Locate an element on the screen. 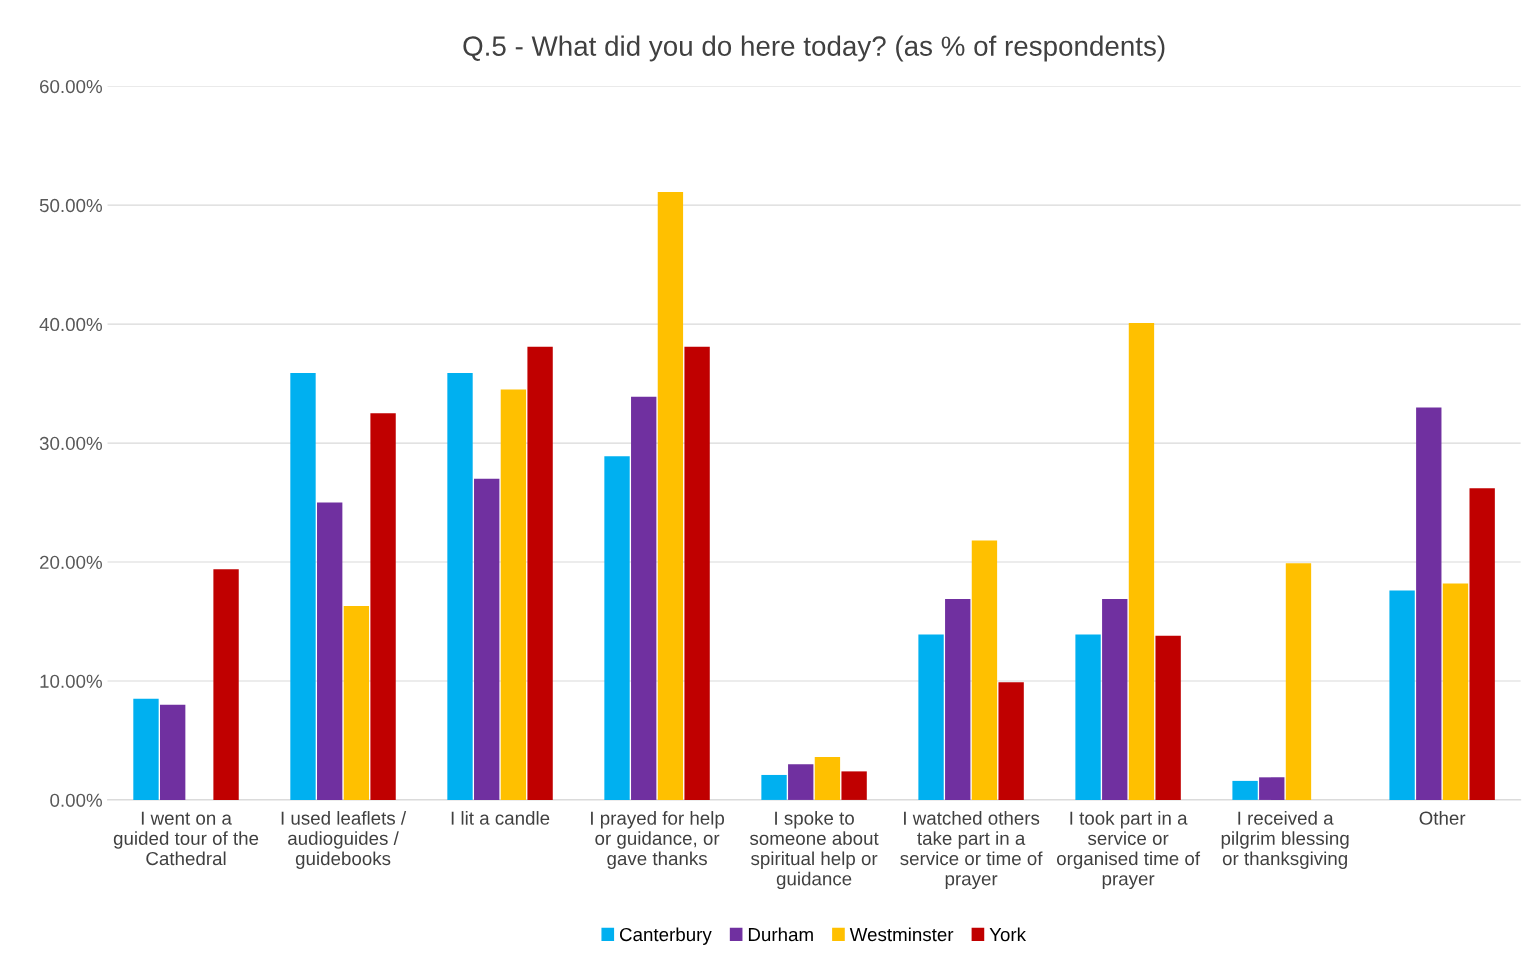  x-tick-label: I prayed for help or guidance, or gave thanks is located at coordinates (658, 840).